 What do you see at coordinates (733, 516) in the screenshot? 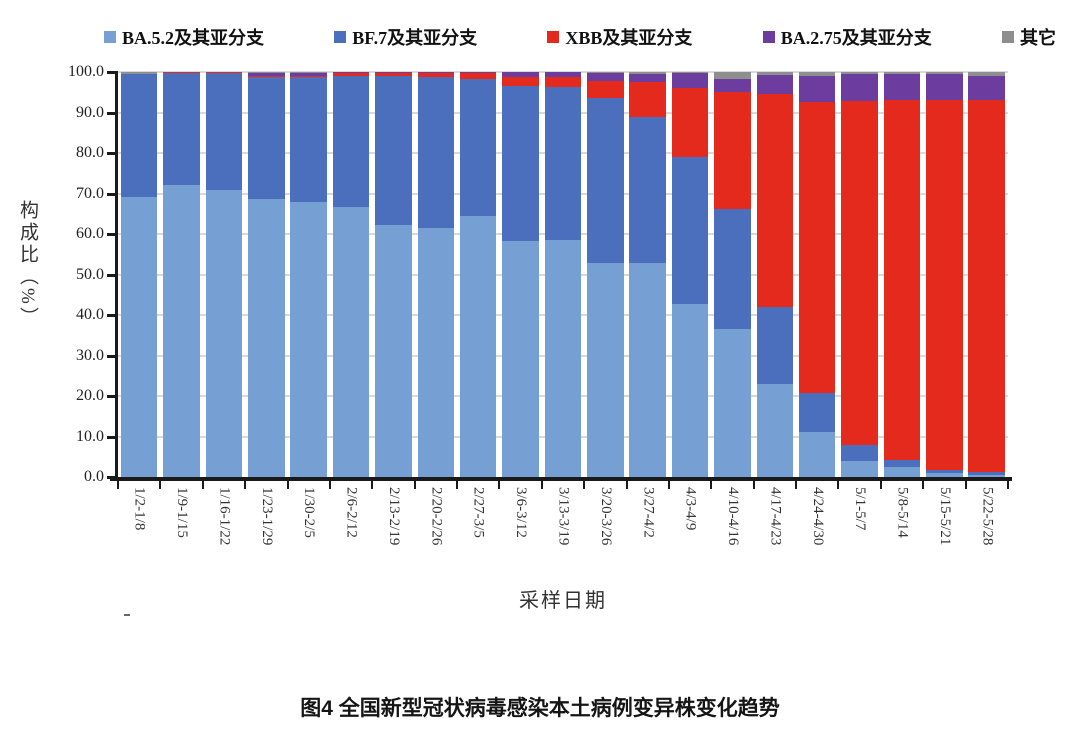
I see `x-tick-label: 4/10-4/16` at bounding box center [733, 516].